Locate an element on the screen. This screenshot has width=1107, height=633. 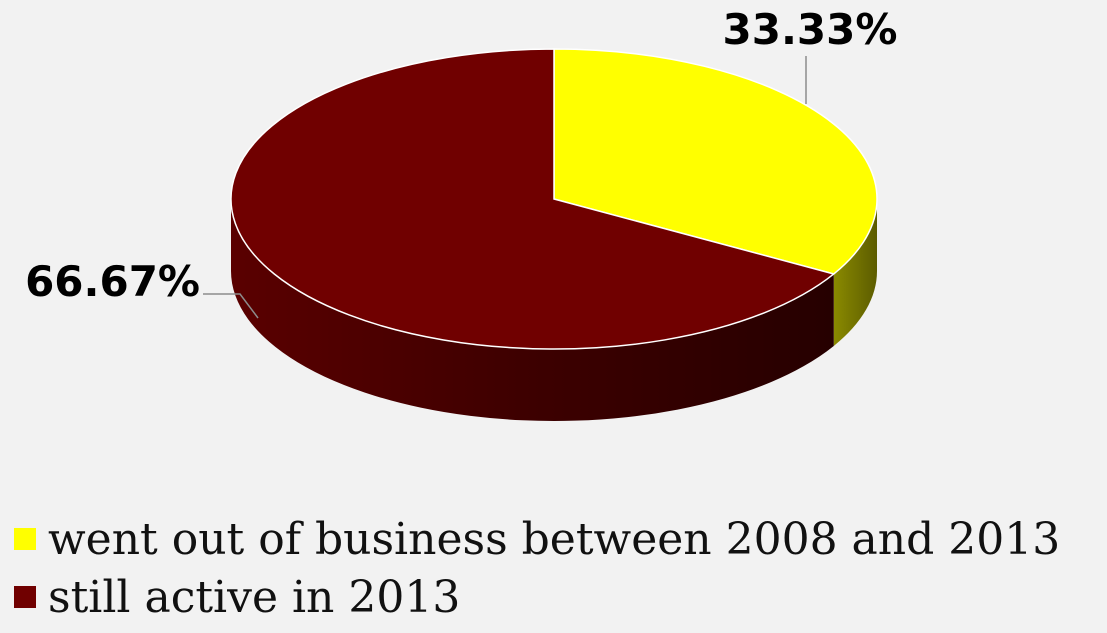
legend-item-still-active: still active in 2013 is located at coordinates (537, 597).